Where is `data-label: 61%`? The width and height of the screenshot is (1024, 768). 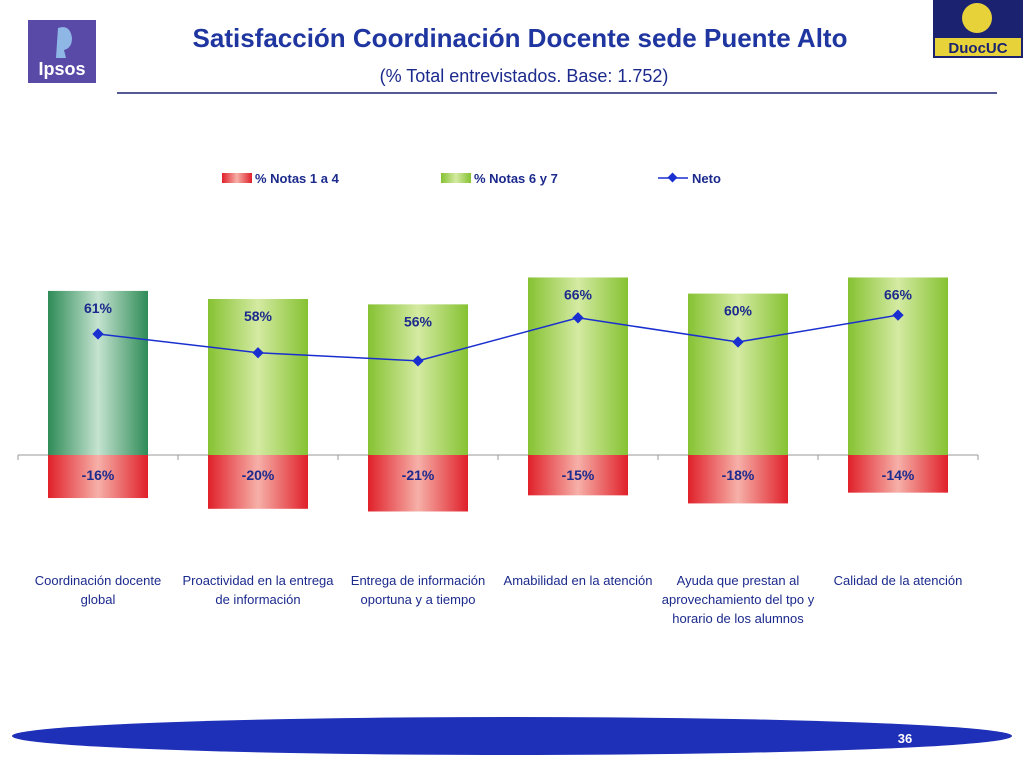
data-label: 61% is located at coordinates (98, 308).